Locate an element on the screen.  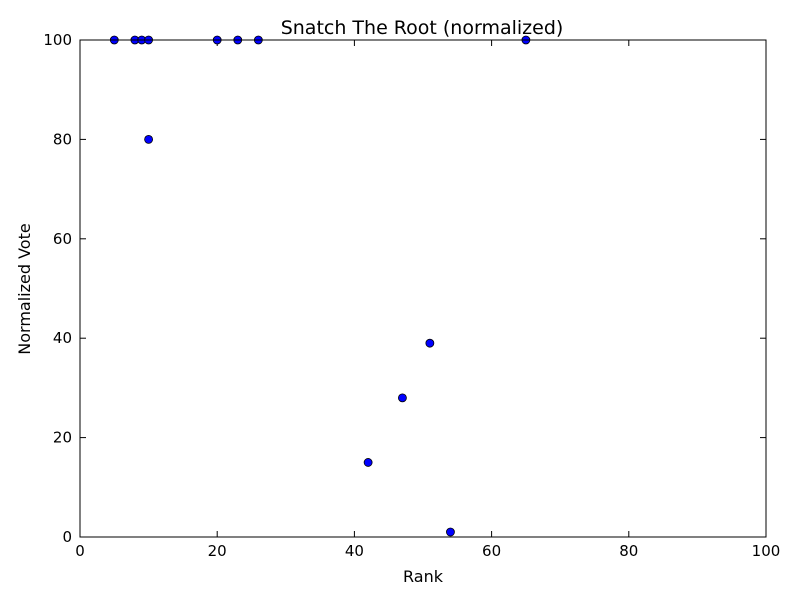
y-tick-label: 20 is located at coordinates (62, 438).